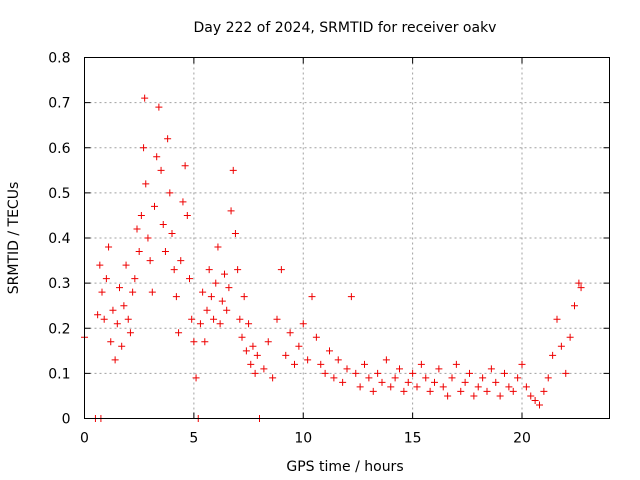  What do you see at coordinates (59, 374) in the screenshot?
I see `y-tick-label: 0.1` at bounding box center [59, 374].